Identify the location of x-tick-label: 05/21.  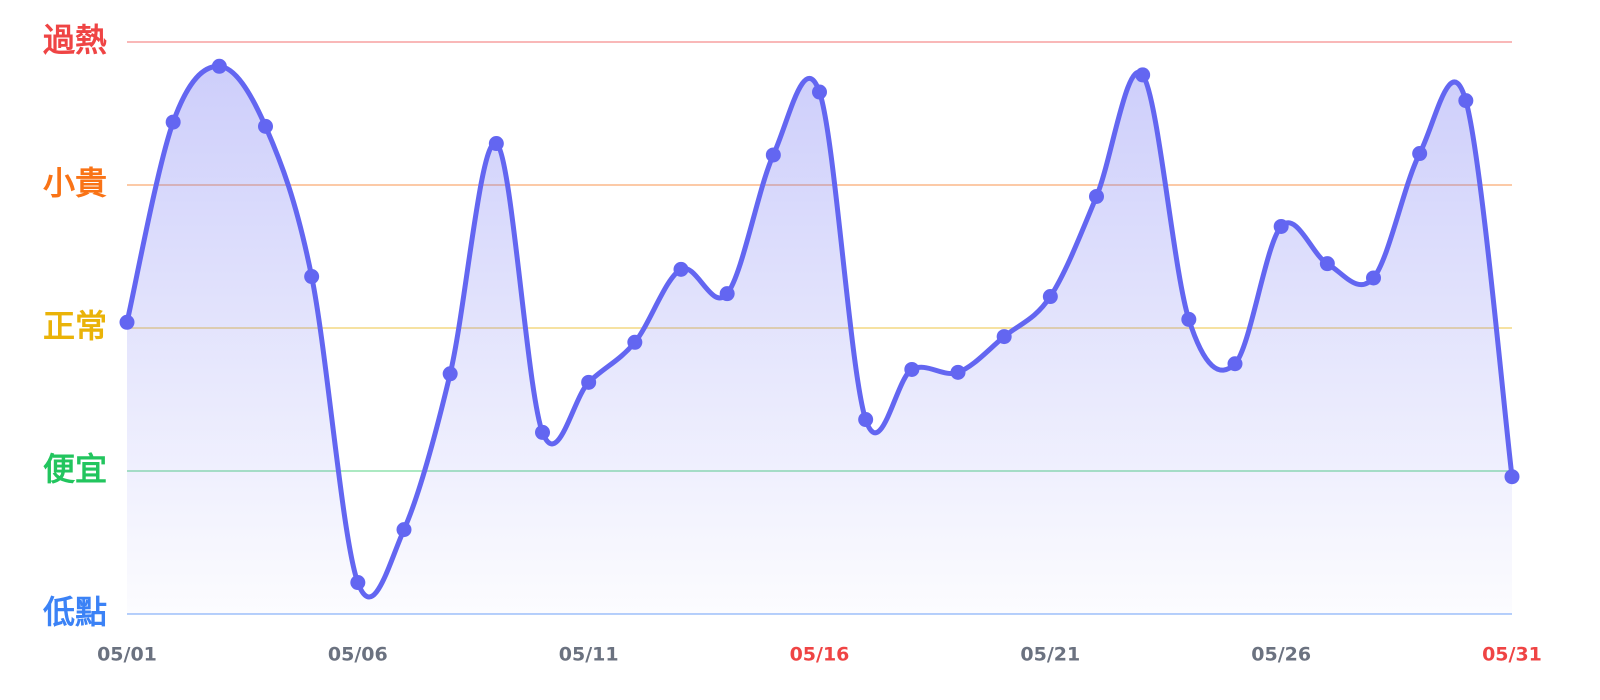
(1050, 655).